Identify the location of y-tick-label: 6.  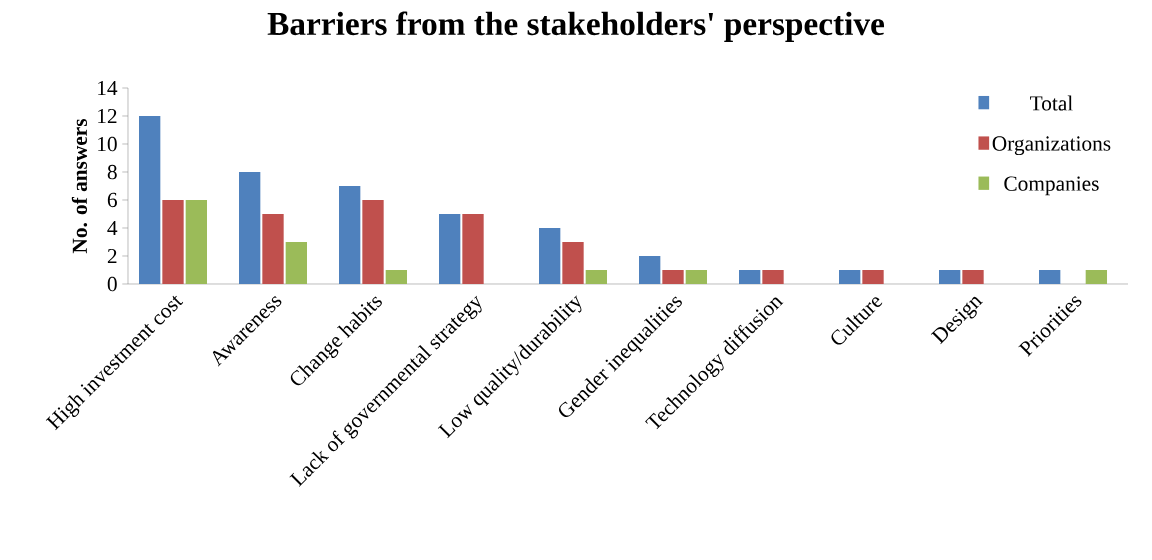
(112, 200).